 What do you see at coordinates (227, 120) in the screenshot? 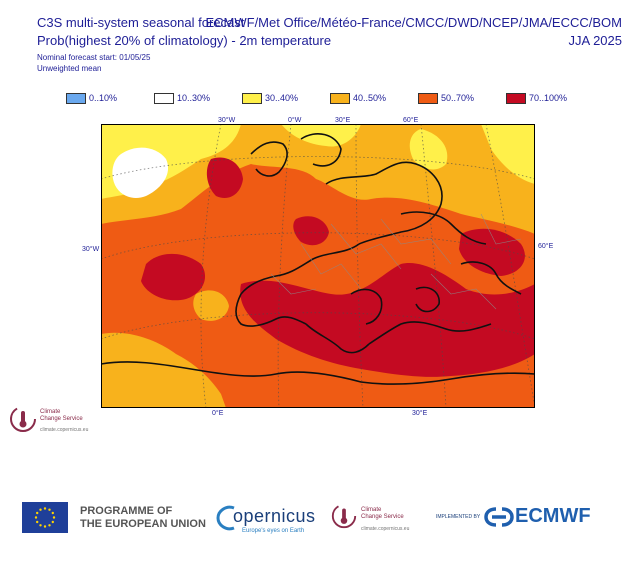
I see `tick-top-30w: 30°W` at bounding box center [227, 120].